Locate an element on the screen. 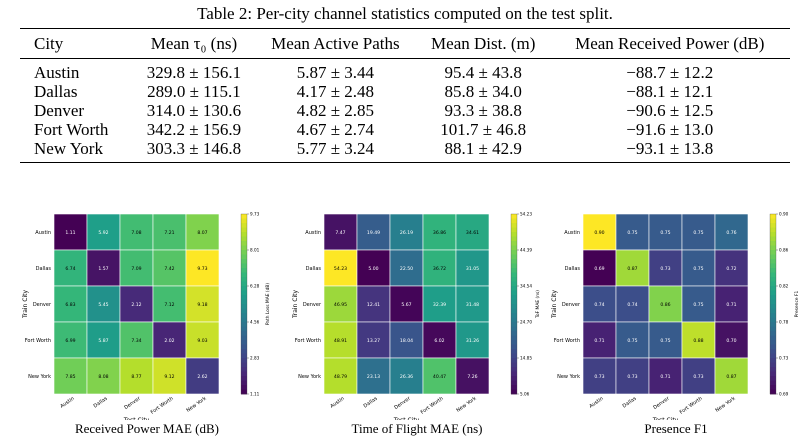 This screenshot has height=440, width=810. colorbar-tick-label: 9.73 is located at coordinates (255, 214).